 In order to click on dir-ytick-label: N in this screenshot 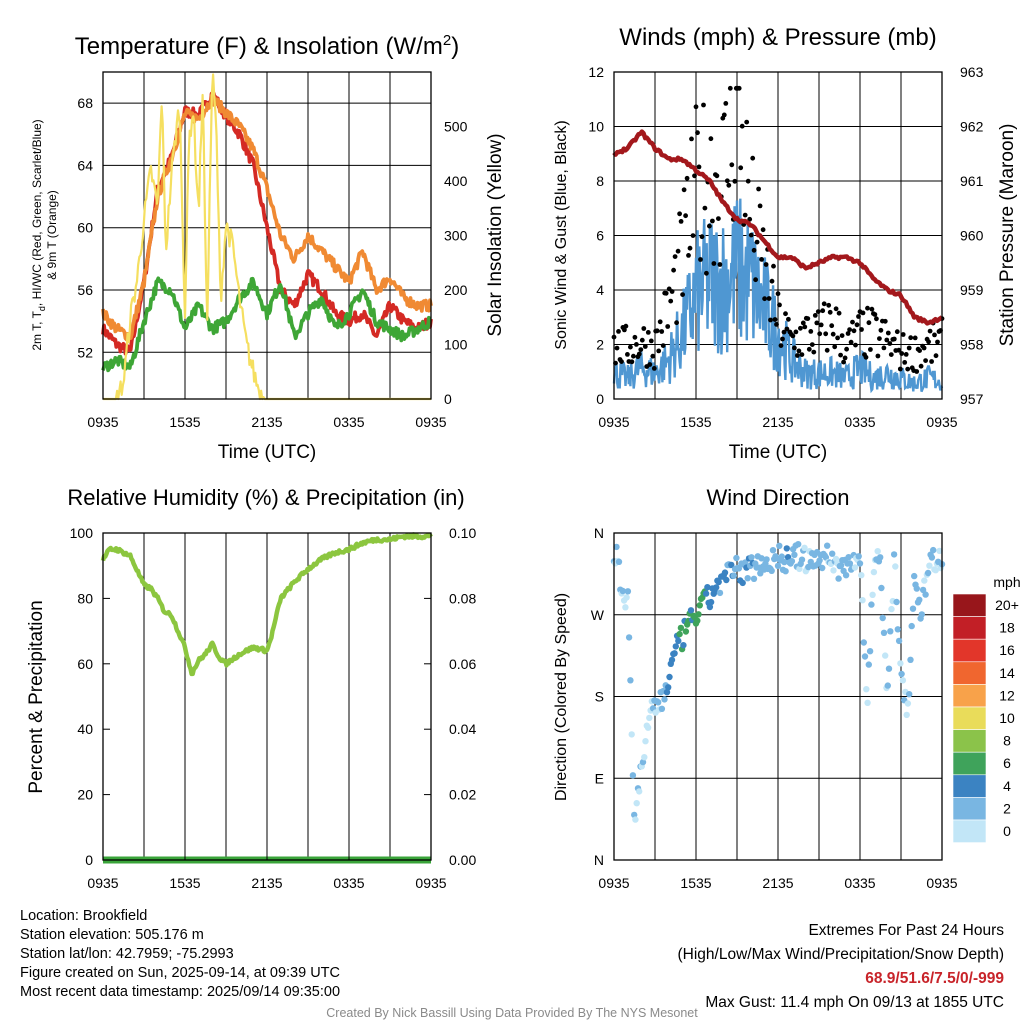, I will do `click(599, 533)`.